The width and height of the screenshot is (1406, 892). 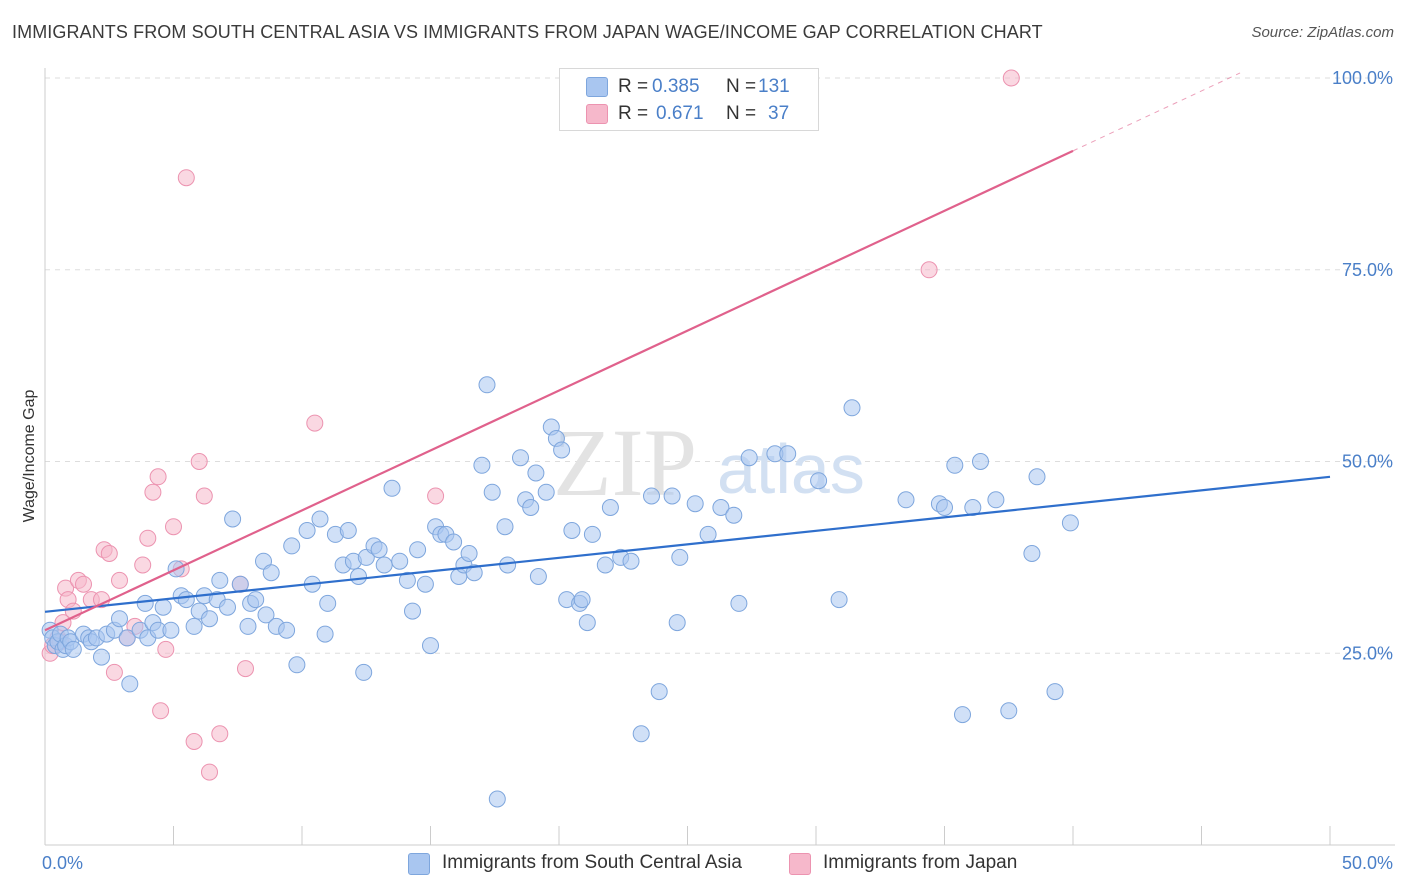 What do you see at coordinates (774, 86) in the screenshot?
I see `legend-n-value: 131` at bounding box center [774, 86].